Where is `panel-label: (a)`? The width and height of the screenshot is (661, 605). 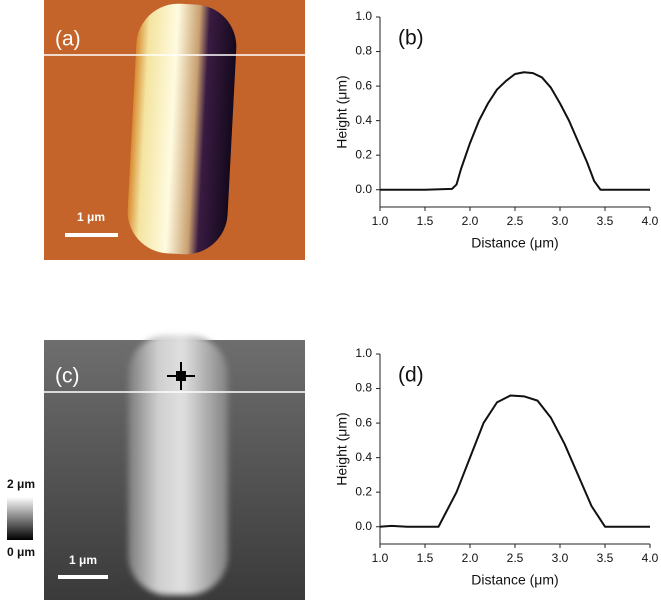 panel-label: (a) is located at coordinates (68, 39).